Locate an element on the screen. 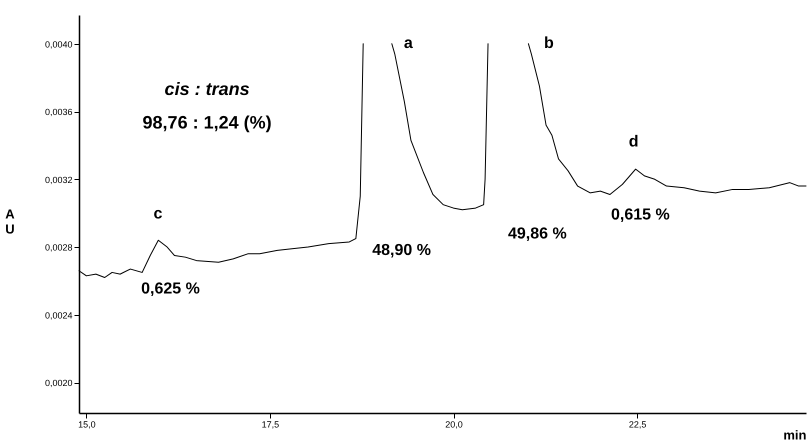  y-tick-label: 0,0028 is located at coordinates (58, 247).